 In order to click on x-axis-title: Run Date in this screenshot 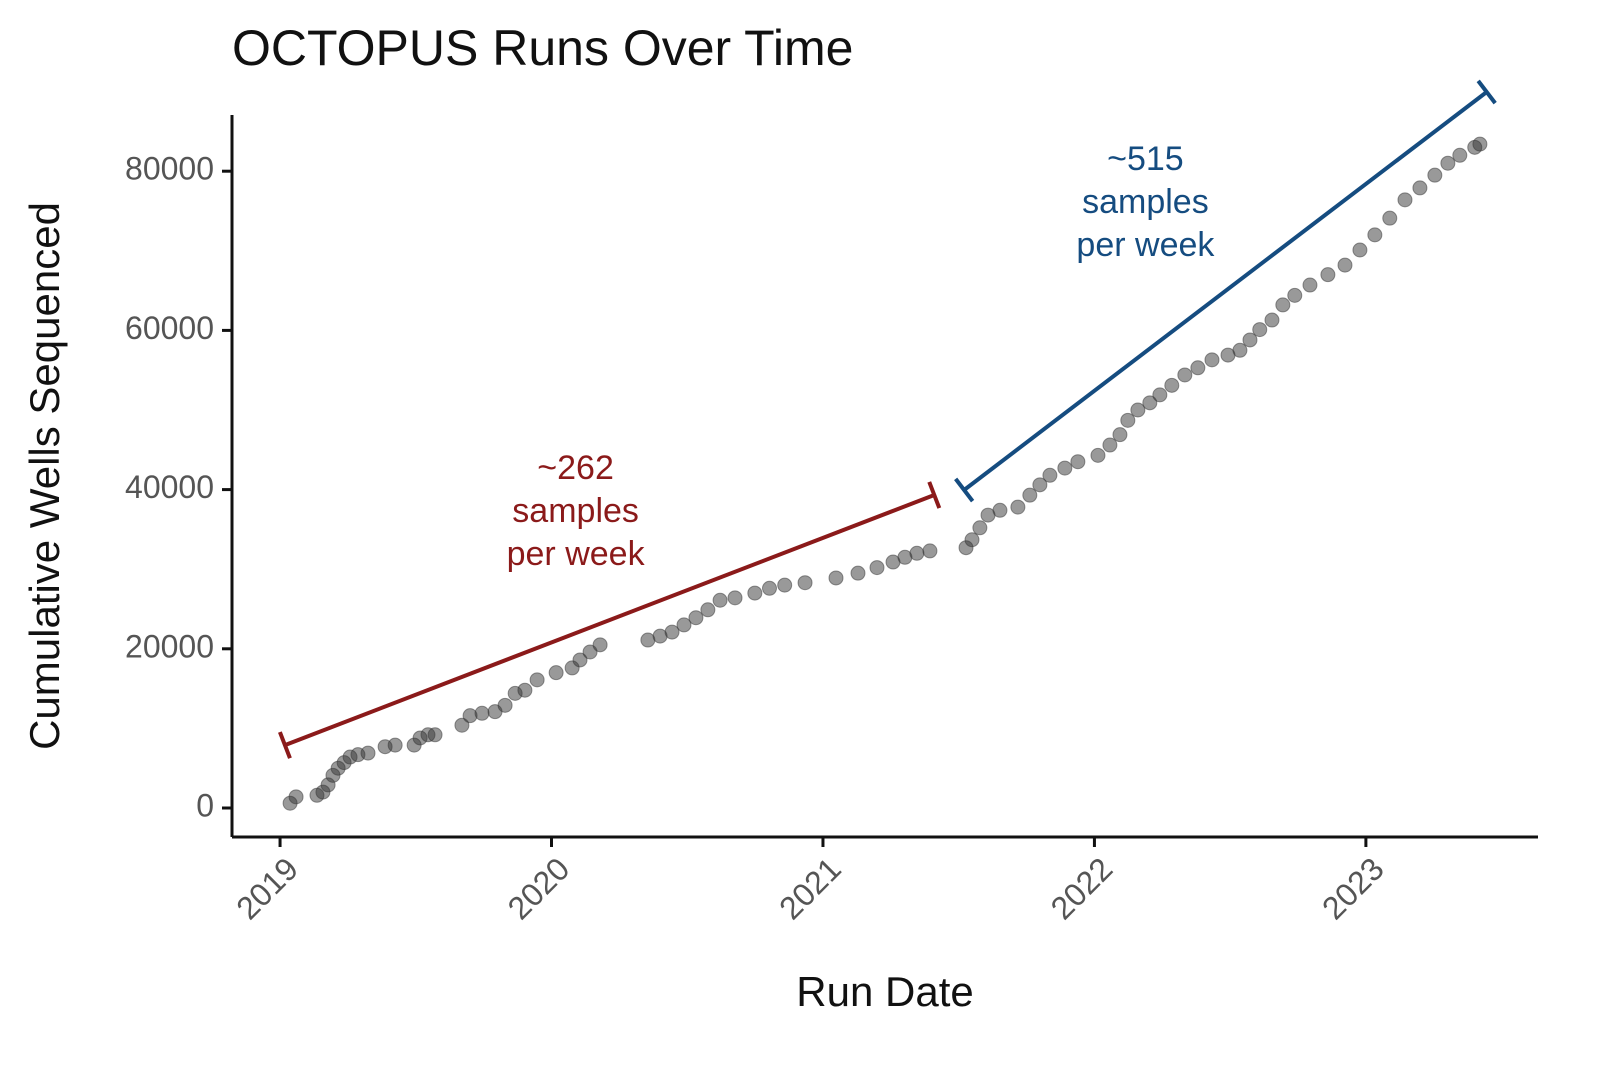, I will do `click(884, 991)`.